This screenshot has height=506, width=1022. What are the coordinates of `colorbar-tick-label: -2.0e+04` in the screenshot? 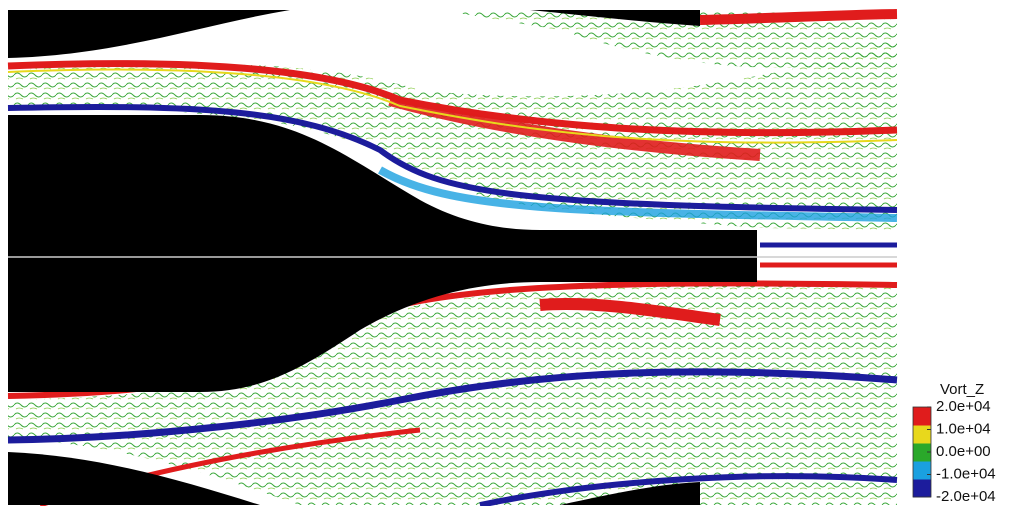 It's located at (966, 496).